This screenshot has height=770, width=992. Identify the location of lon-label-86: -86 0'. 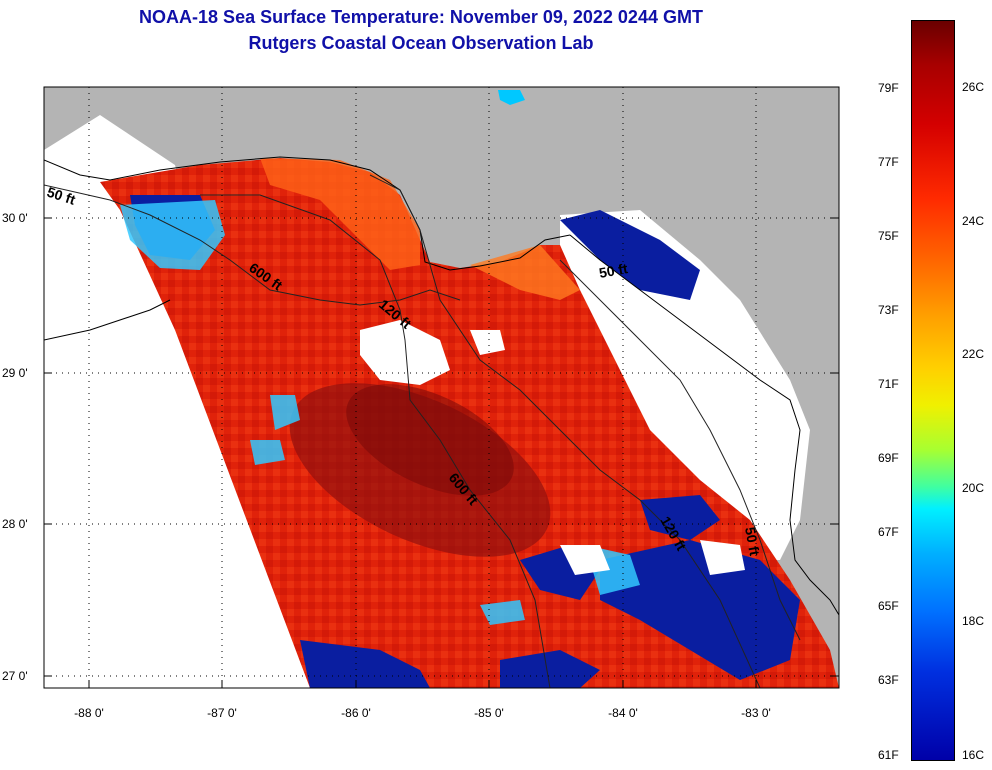
(356, 713).